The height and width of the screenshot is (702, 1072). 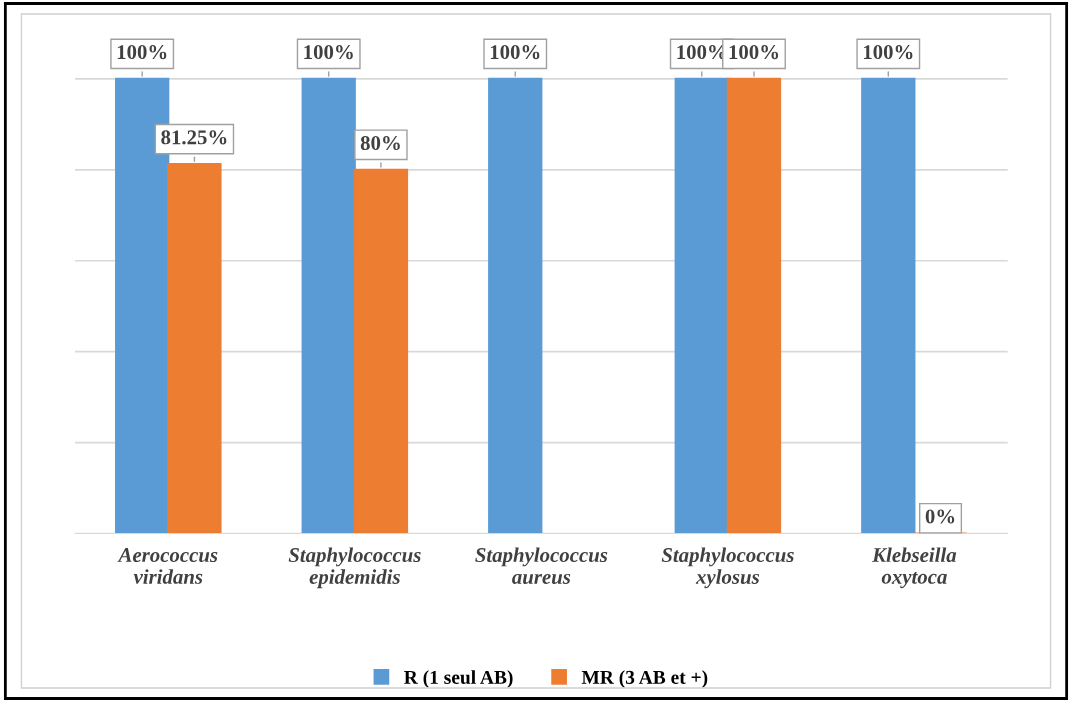 What do you see at coordinates (354, 568) in the screenshot?
I see `x-tick-label: Staphylococcus epidemidis` at bounding box center [354, 568].